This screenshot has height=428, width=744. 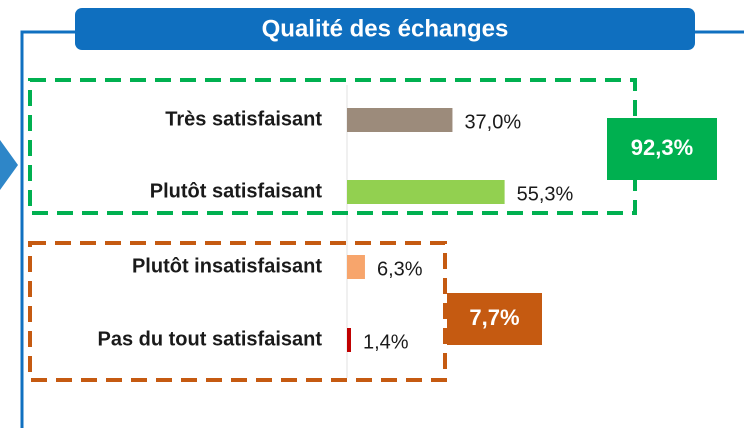 What do you see at coordinates (243, 119) in the screenshot?
I see `category-label: Très satisfaisant` at bounding box center [243, 119].